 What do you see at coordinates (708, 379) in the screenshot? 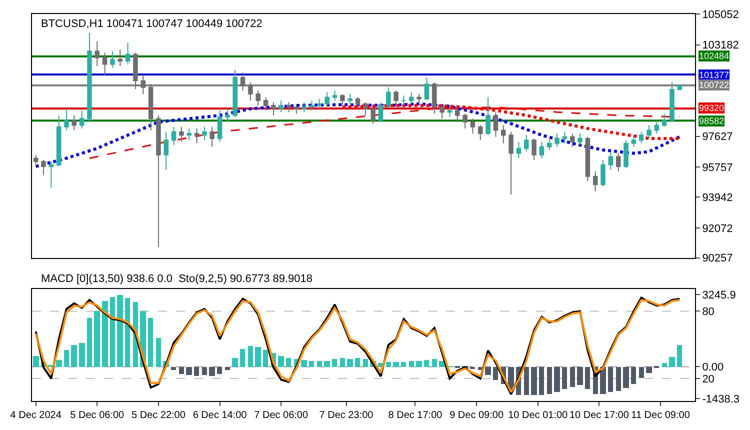
I see `y2-tick-label: 20` at bounding box center [708, 379].